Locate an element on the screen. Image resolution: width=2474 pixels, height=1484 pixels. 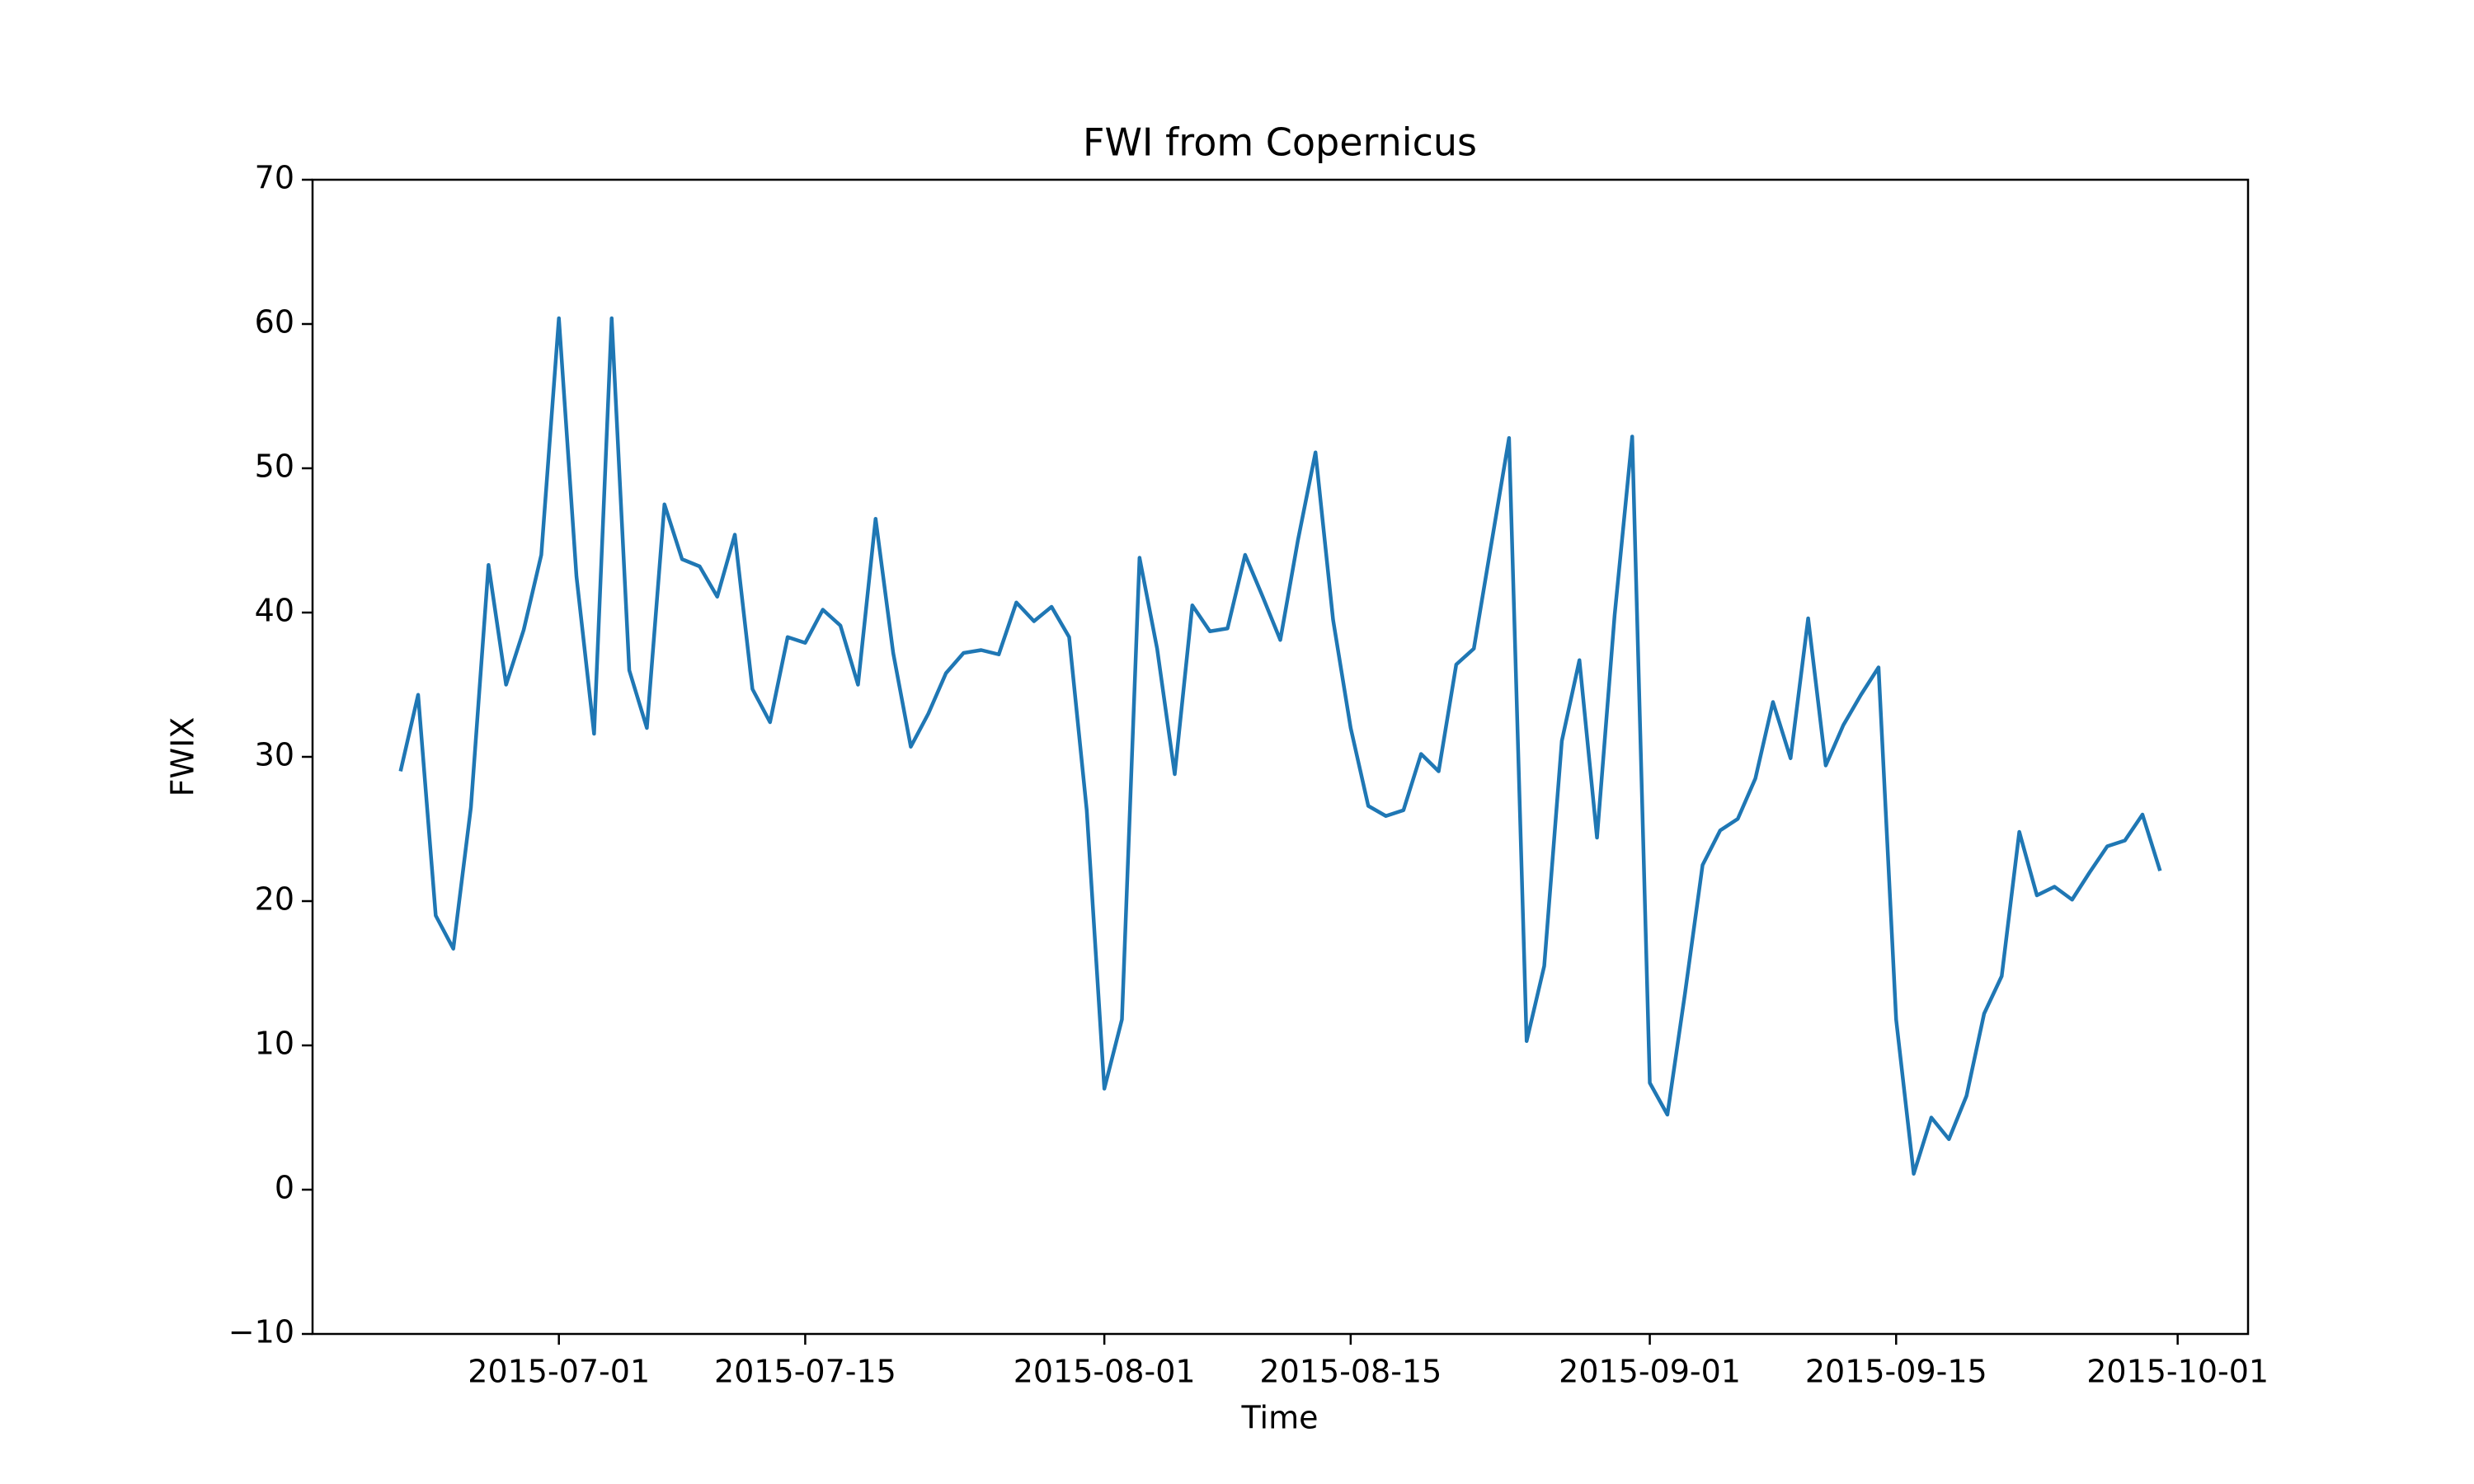
y-axis-label: FWIX is located at coordinates (183, 757).